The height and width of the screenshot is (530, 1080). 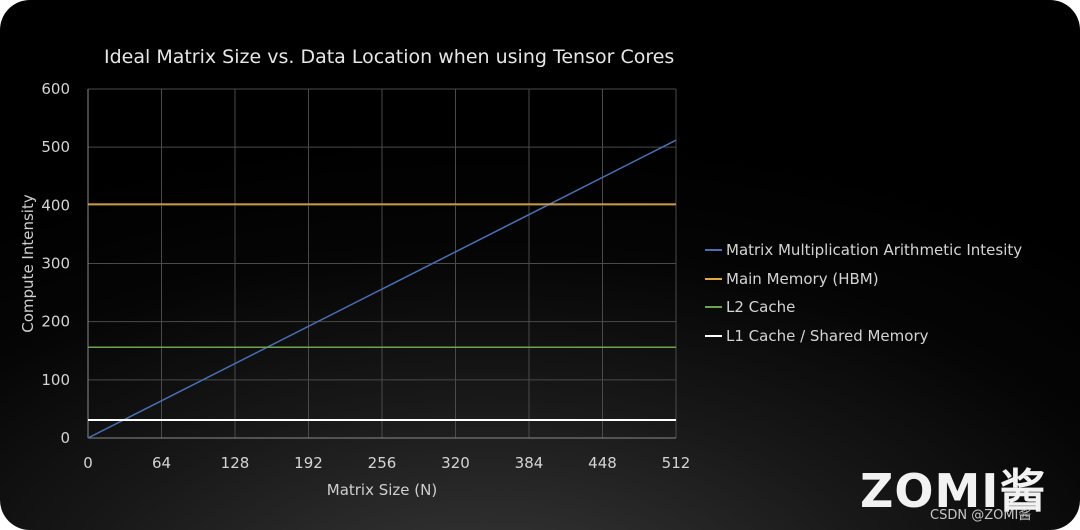 What do you see at coordinates (529, 463) in the screenshot?
I see `x-tick-label: 384` at bounding box center [529, 463].